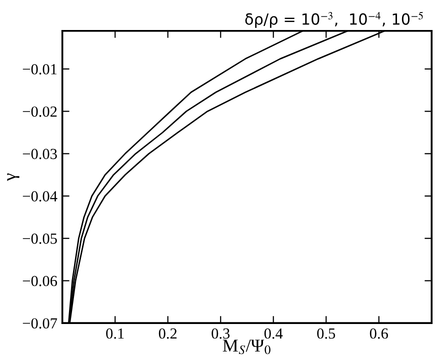 The width and height of the screenshot is (436, 363). Describe the element at coordinates (221, 333) in the screenshot. I see `x-tick-label: 0.3` at that location.